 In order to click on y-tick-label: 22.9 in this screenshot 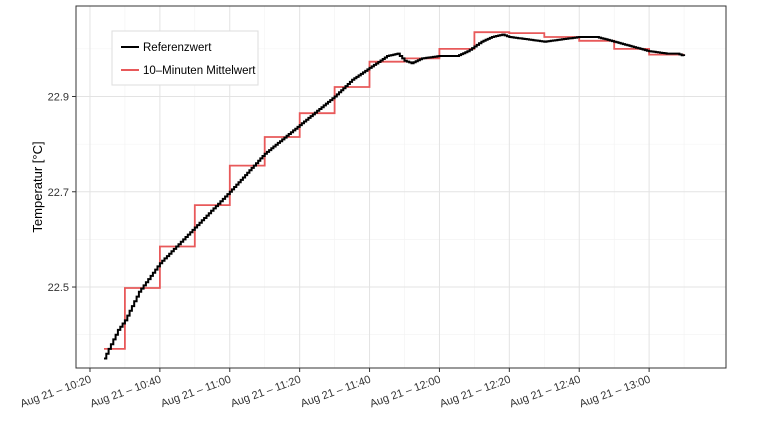, I will do `click(58, 98)`.